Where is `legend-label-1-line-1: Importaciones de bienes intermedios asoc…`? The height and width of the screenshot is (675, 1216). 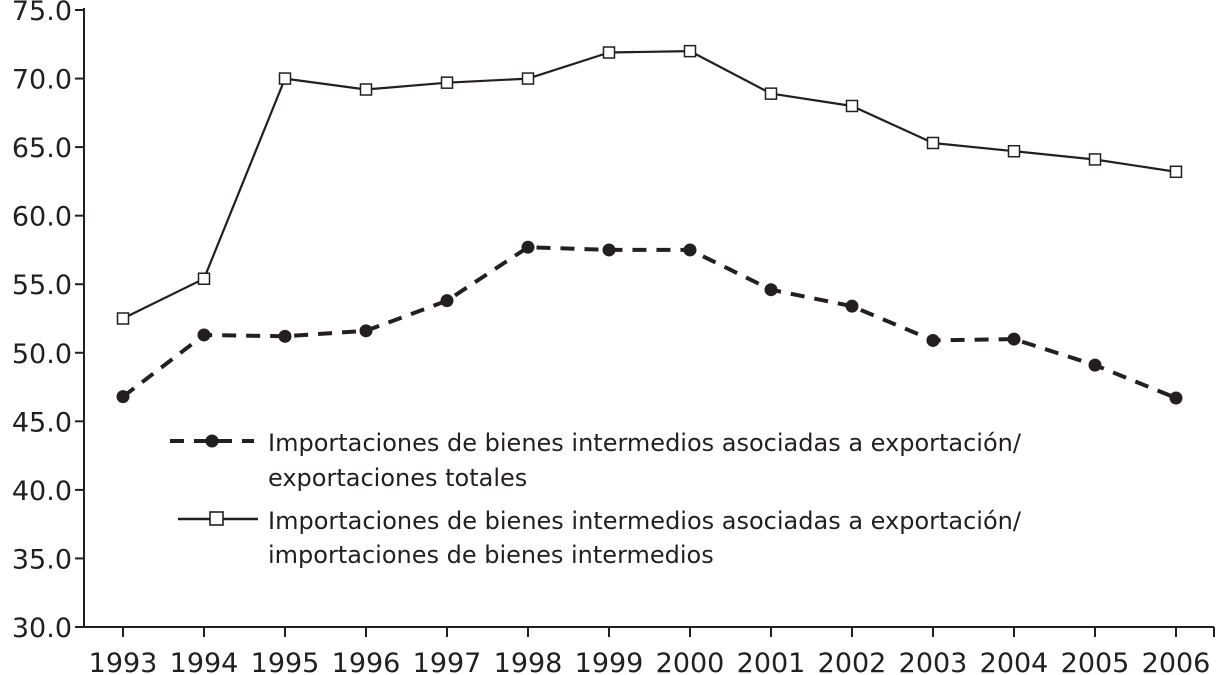 legend-label-1-line-1: Importaciones de bienes intermedios asoc… is located at coordinates (645, 521).